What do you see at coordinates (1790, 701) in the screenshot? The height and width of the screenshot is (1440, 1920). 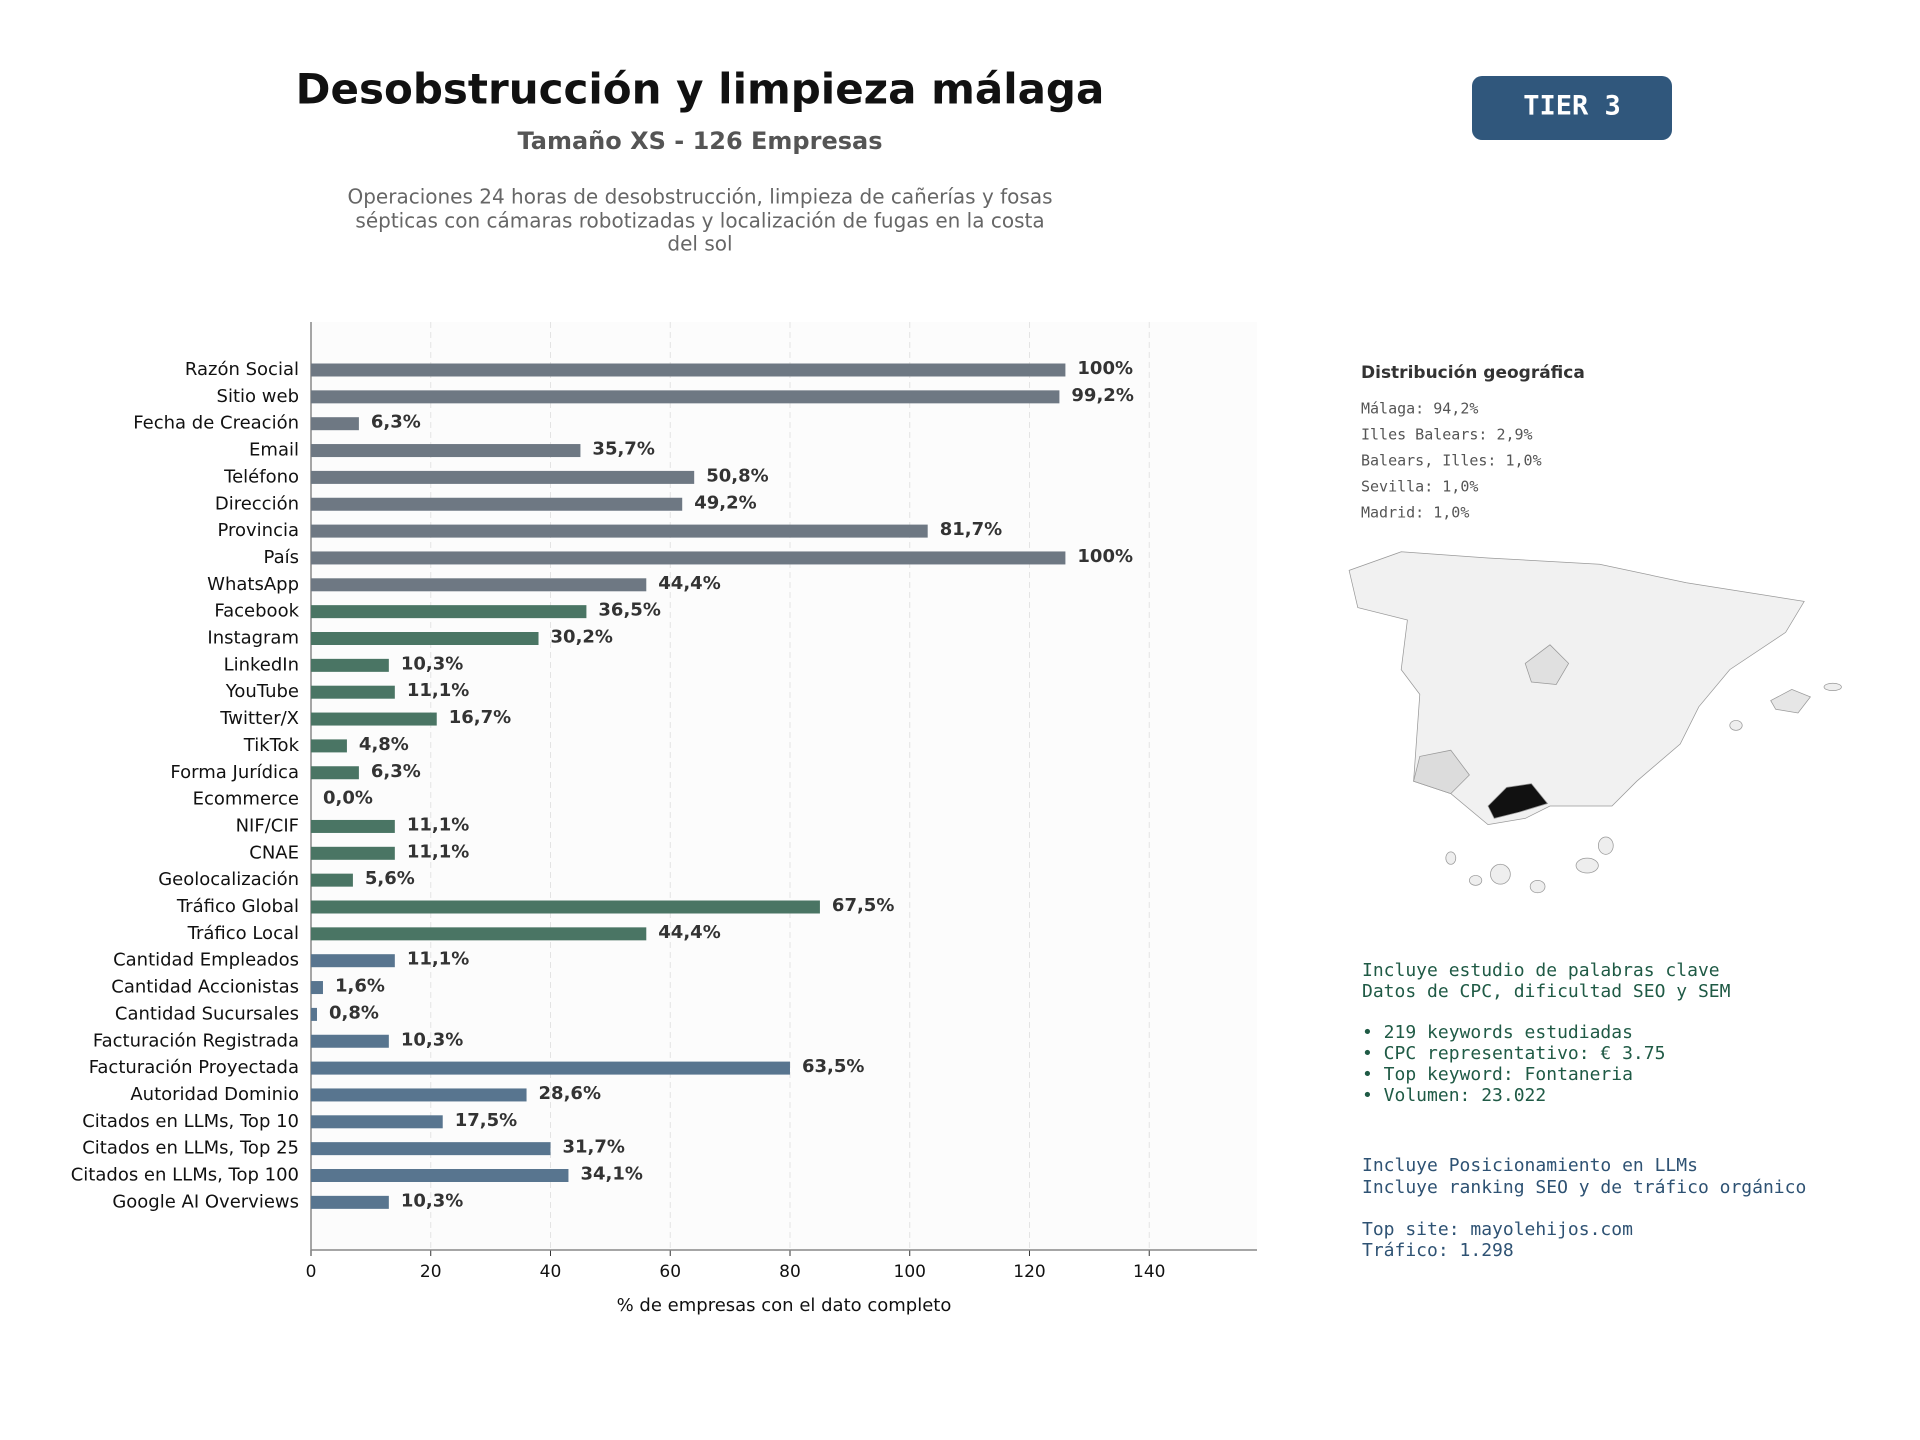 I see `map-balears` at bounding box center [1790, 701].